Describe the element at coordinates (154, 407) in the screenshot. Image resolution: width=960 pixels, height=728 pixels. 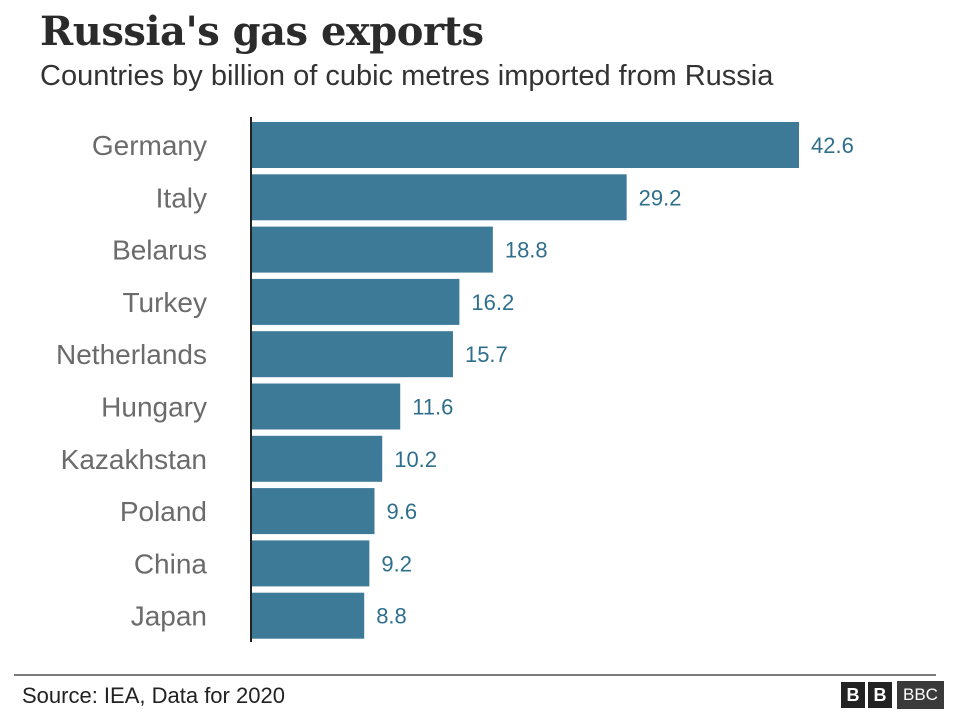
I see `category-label-hungary: Hungary` at that location.